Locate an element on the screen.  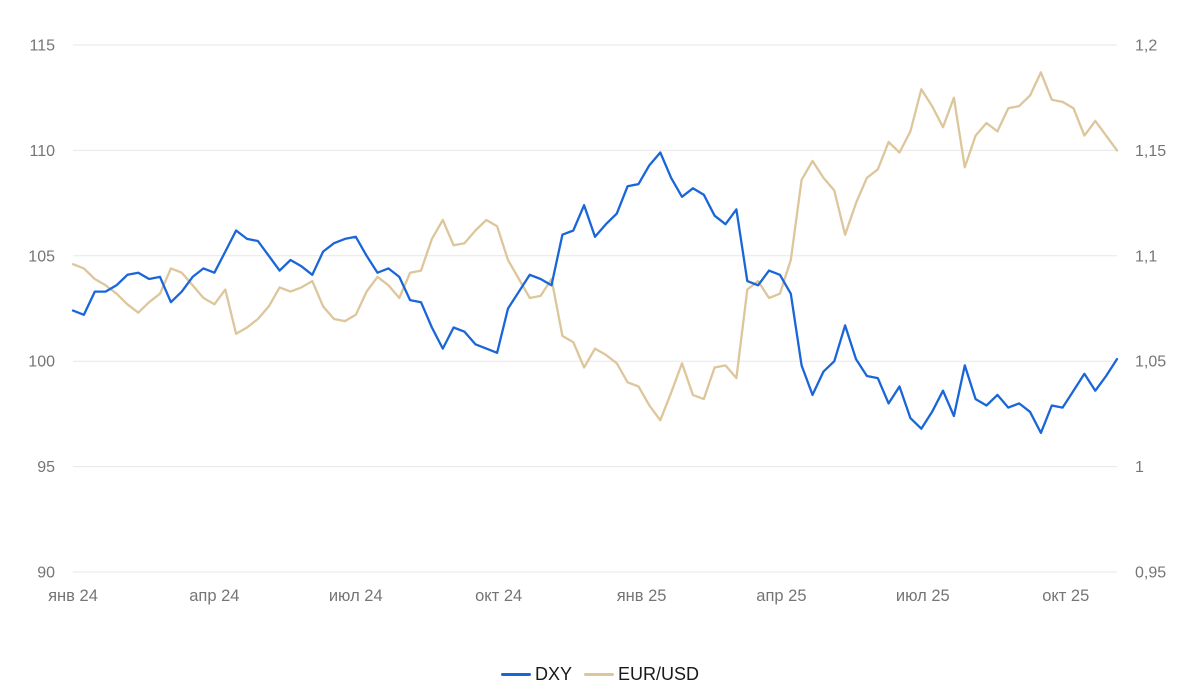
left-axis-tick-label: 95 is located at coordinates (46, 467).